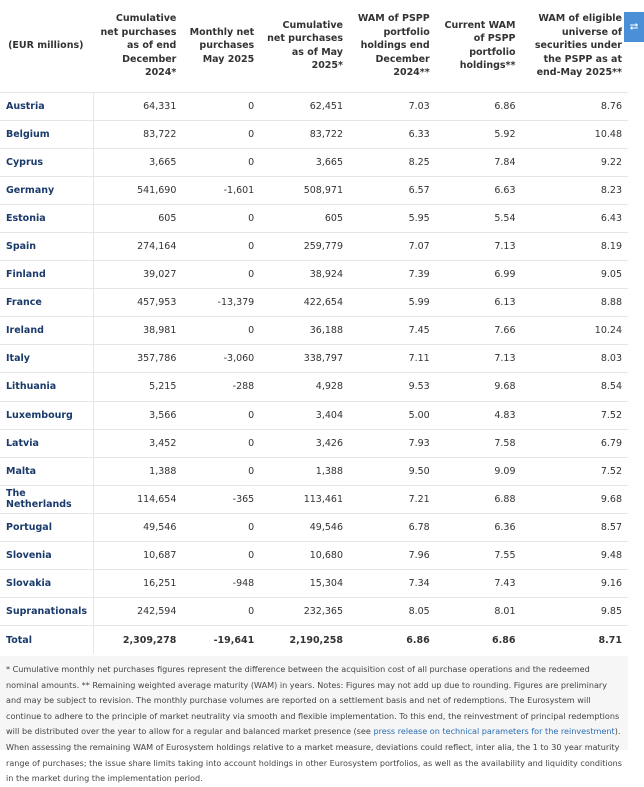 The height and width of the screenshot is (787, 644). I want to click on table-cell: 6.88, so click(478, 499).